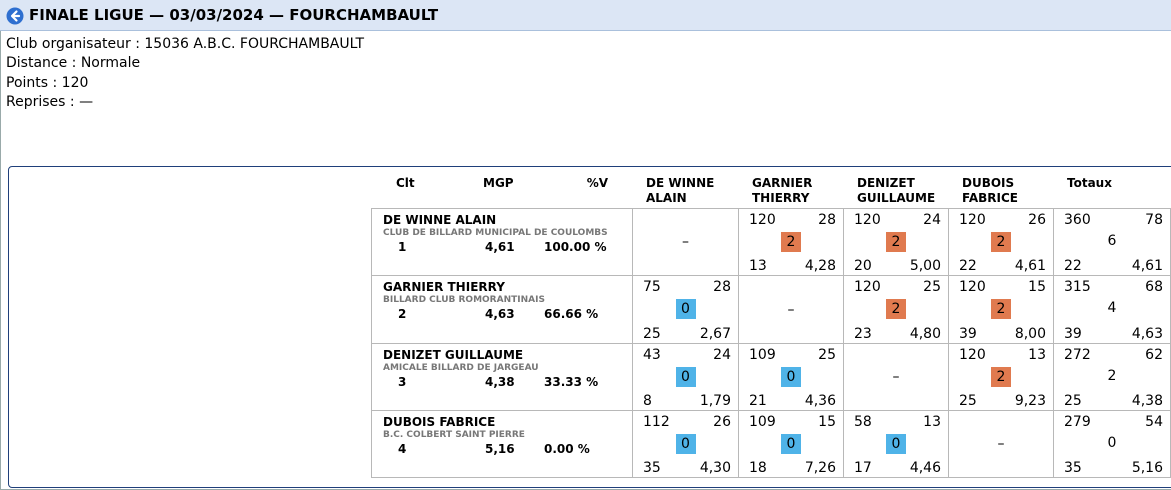 This screenshot has width=1171, height=490. Describe the element at coordinates (1030, 266) in the screenshot. I see `average: 4,61` at that location.